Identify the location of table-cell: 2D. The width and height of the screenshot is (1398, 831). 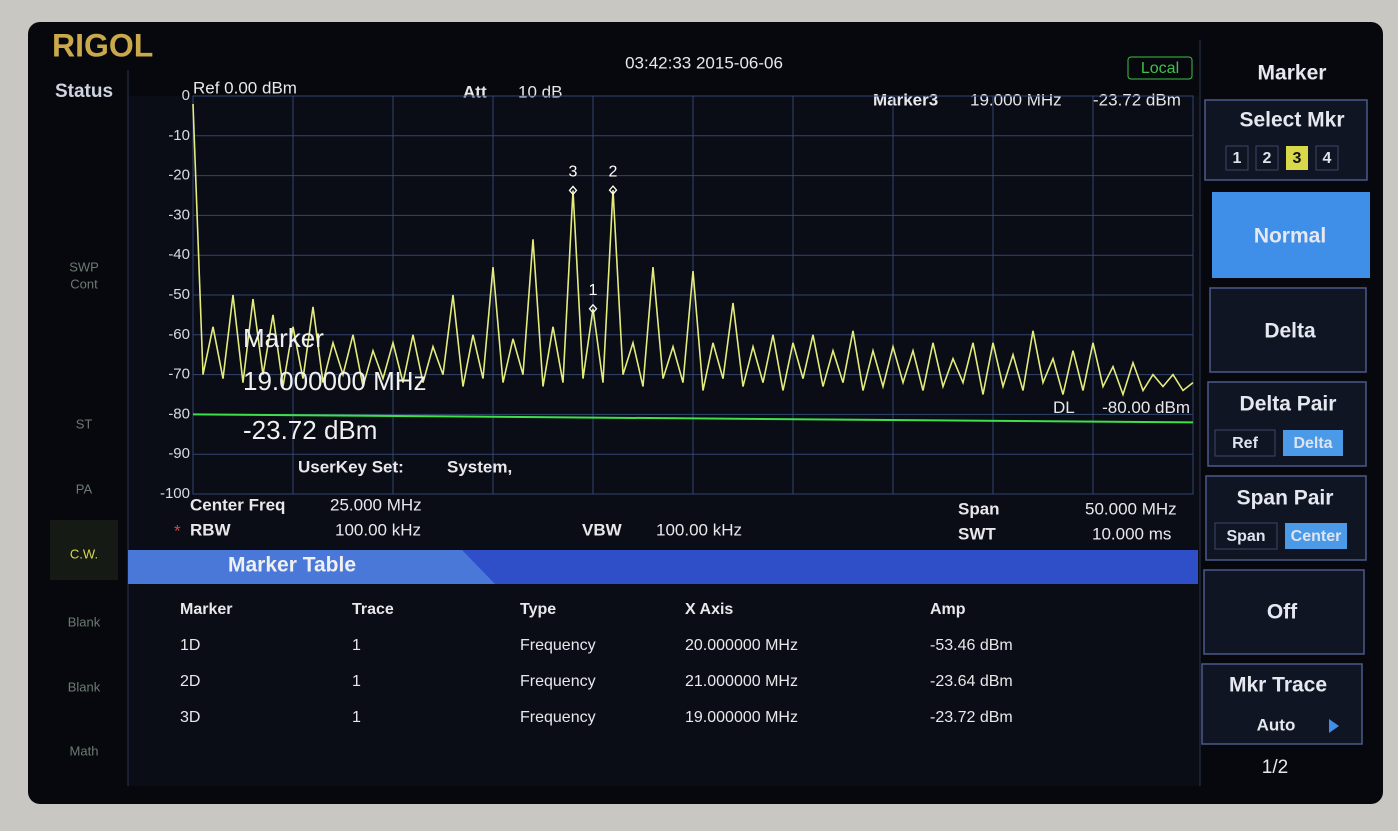
(190, 681).